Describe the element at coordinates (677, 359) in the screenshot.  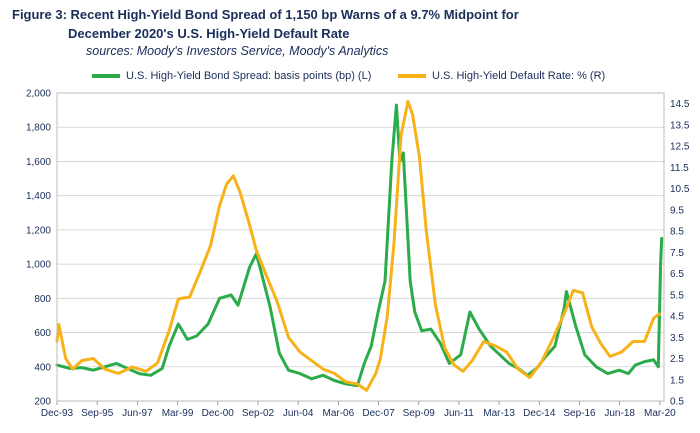
I see `y-right-tick-label: 2.5` at that location.